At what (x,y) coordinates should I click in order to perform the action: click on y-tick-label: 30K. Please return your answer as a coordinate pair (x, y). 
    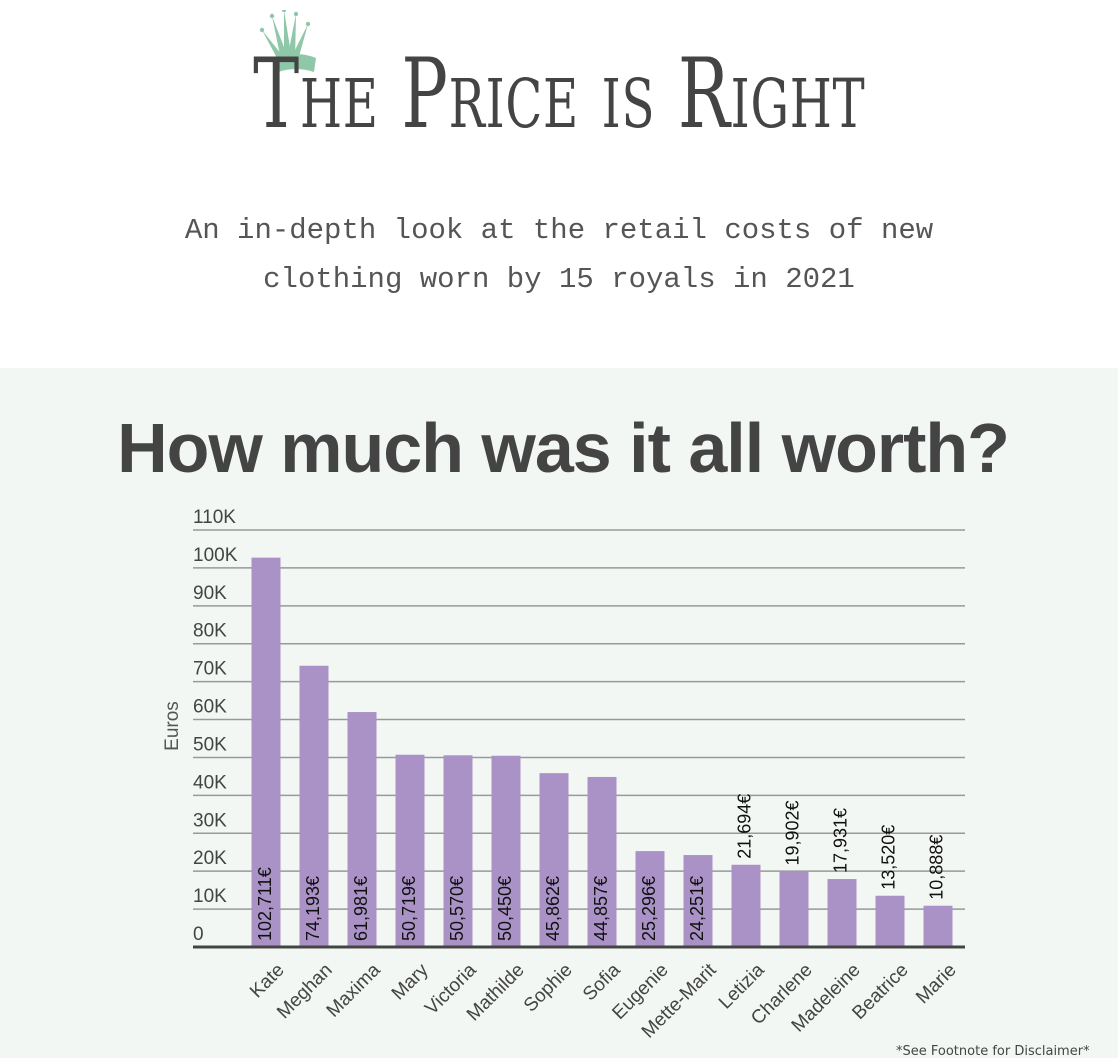
    Looking at the image, I should click on (210, 820).